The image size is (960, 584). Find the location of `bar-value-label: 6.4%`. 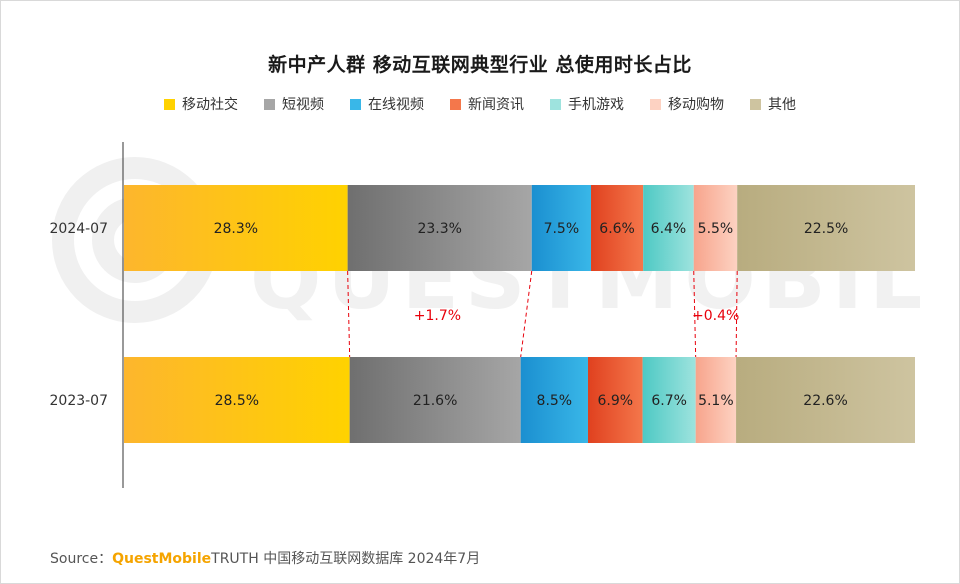

bar-value-label: 6.4% is located at coordinates (669, 229).